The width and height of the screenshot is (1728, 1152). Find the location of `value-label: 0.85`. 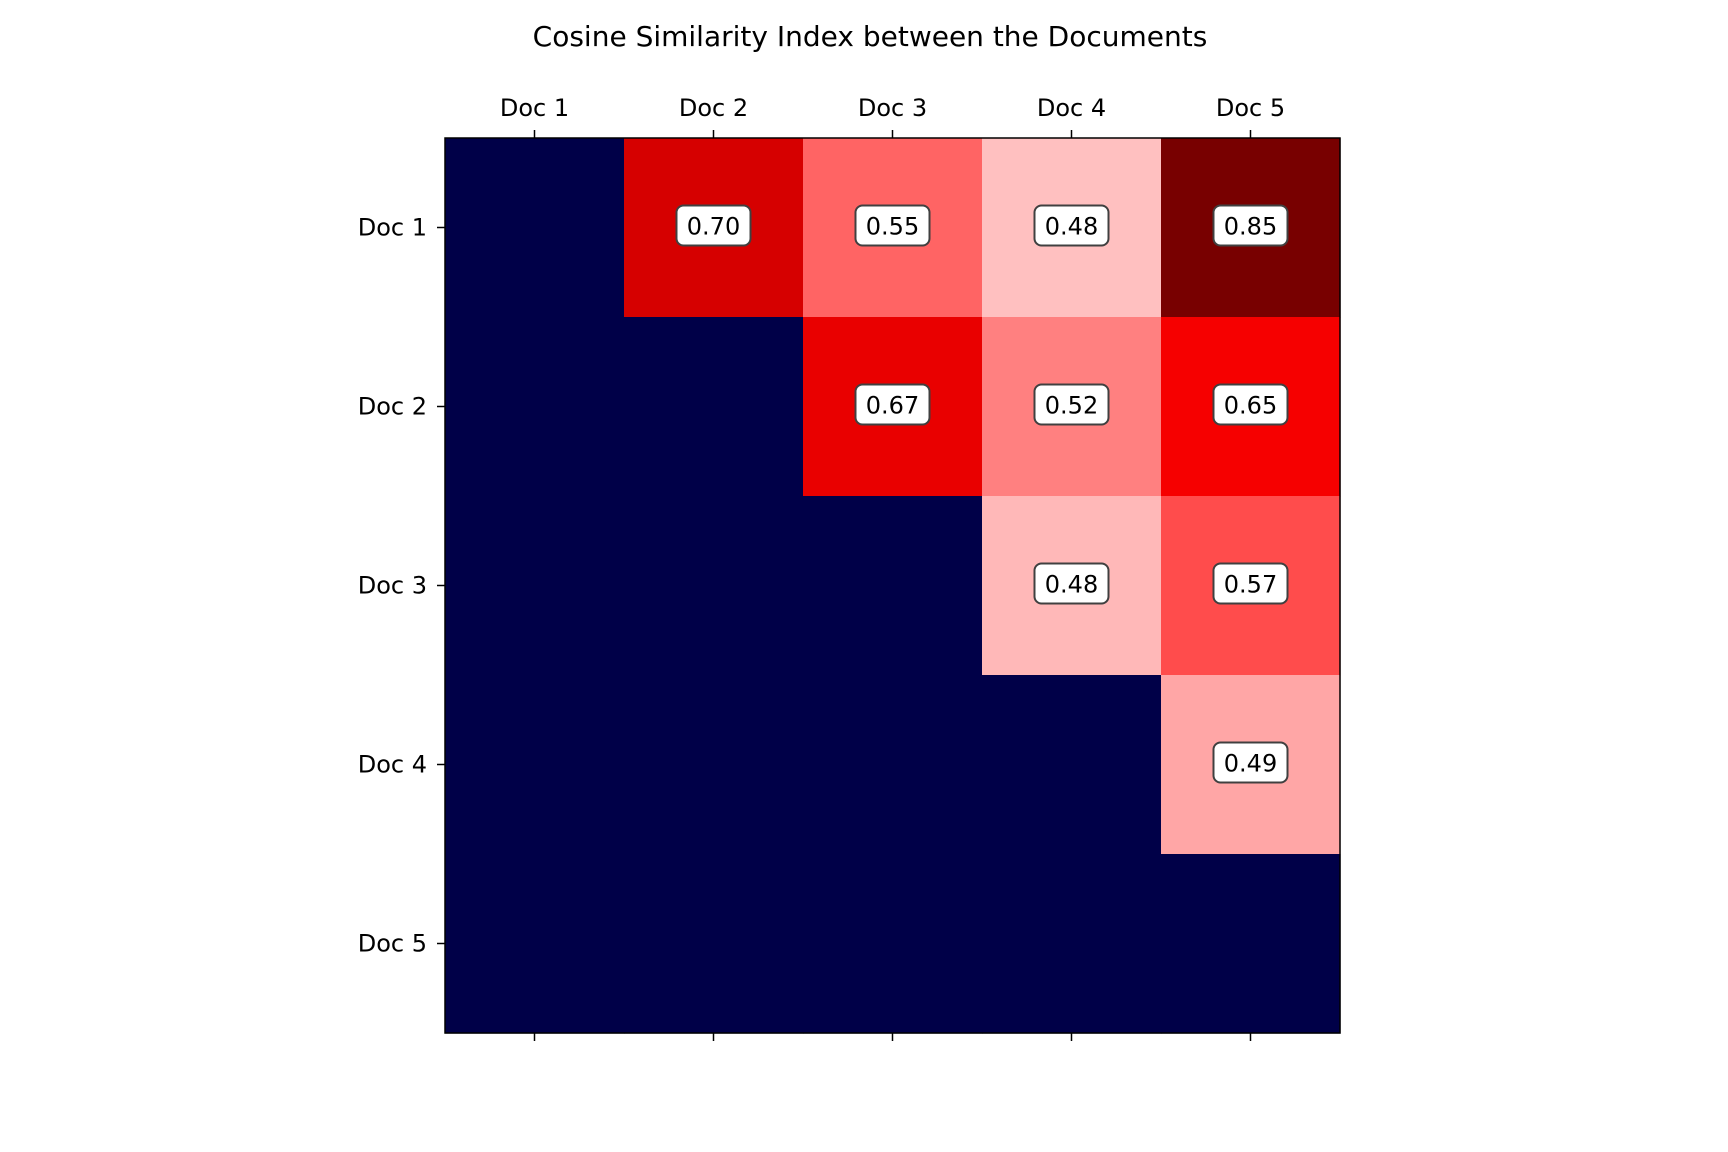

value-label: 0.85 is located at coordinates (1250, 227).